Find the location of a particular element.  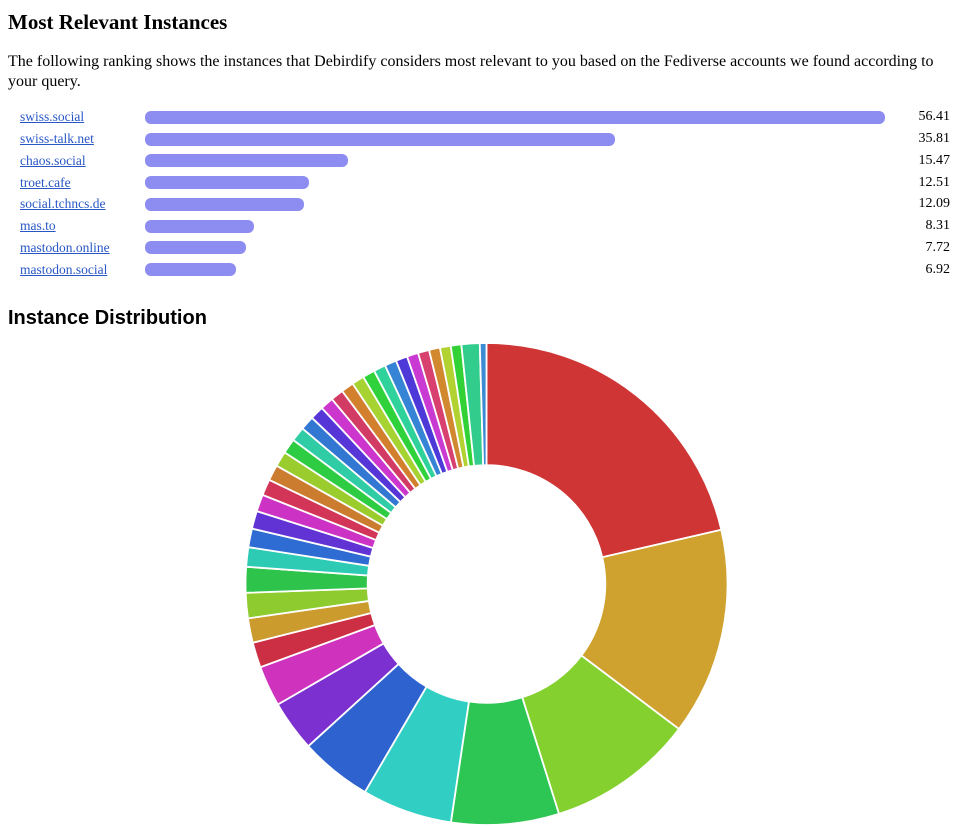

instance-link: swiss-talk.net is located at coordinates (57, 138).